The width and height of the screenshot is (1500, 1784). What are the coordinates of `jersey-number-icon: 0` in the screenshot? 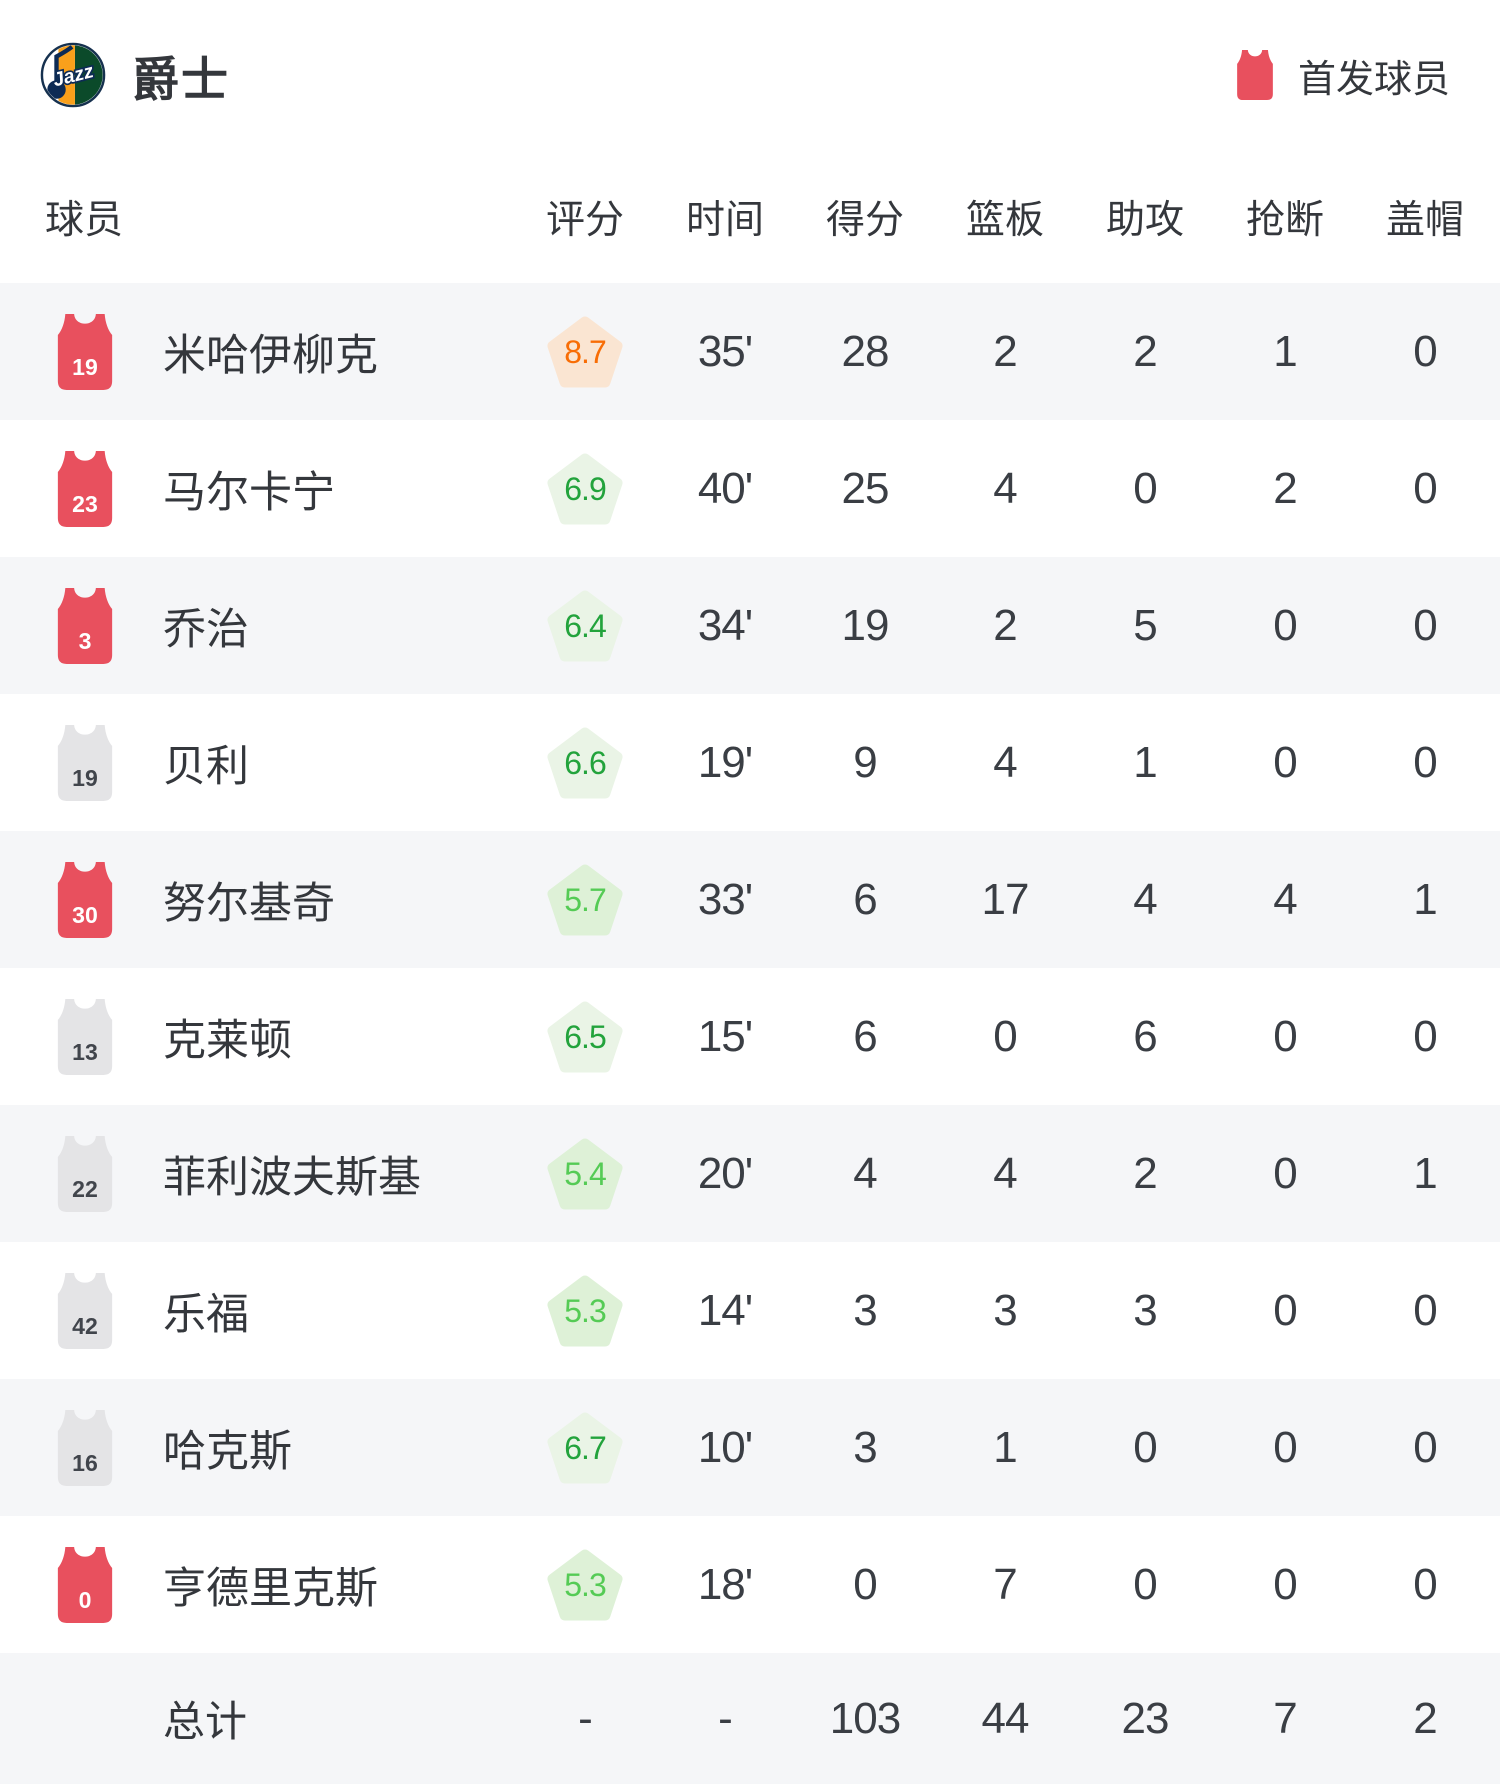 It's located at (85, 1584).